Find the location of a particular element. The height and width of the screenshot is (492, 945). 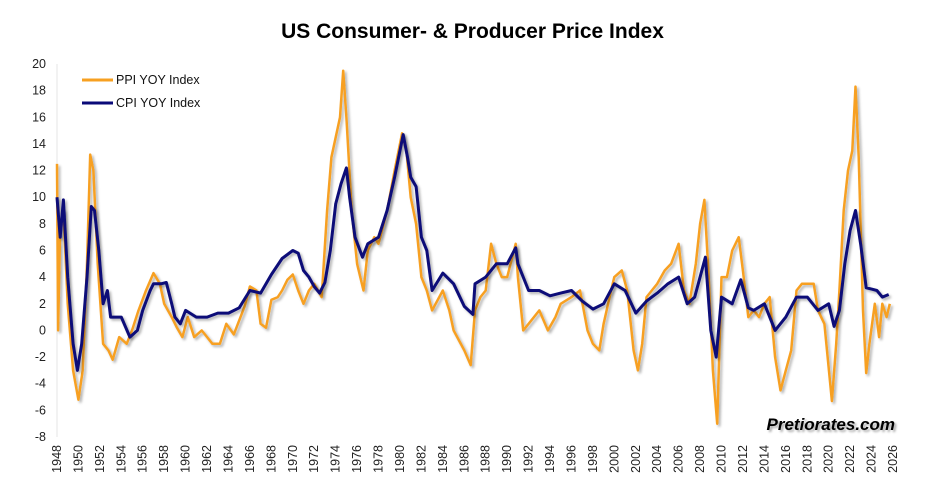

x-tick-label: 1960 is located at coordinates (186, 459).